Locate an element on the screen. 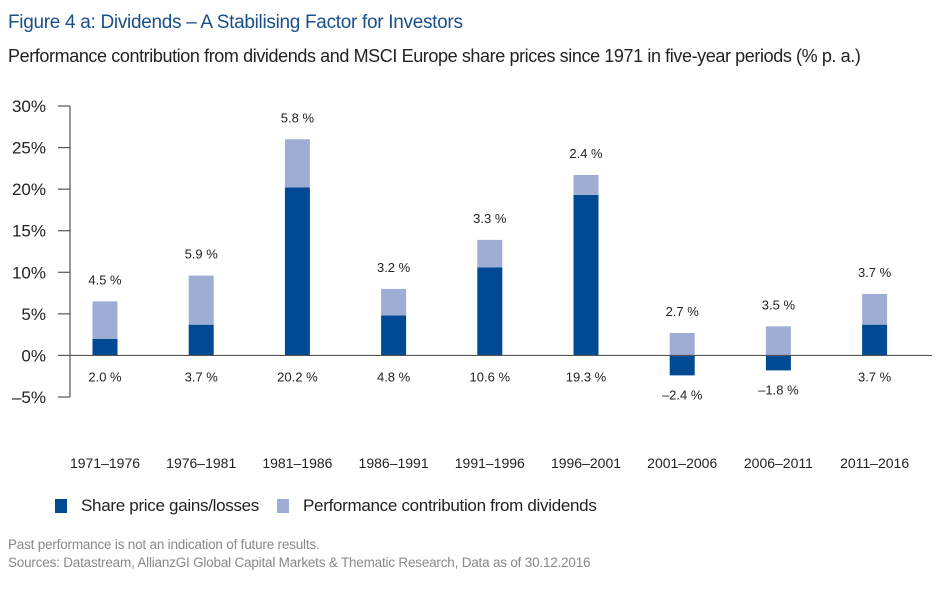 The height and width of the screenshot is (595, 936). x-tick-label: 2001–2006 is located at coordinates (682, 463).